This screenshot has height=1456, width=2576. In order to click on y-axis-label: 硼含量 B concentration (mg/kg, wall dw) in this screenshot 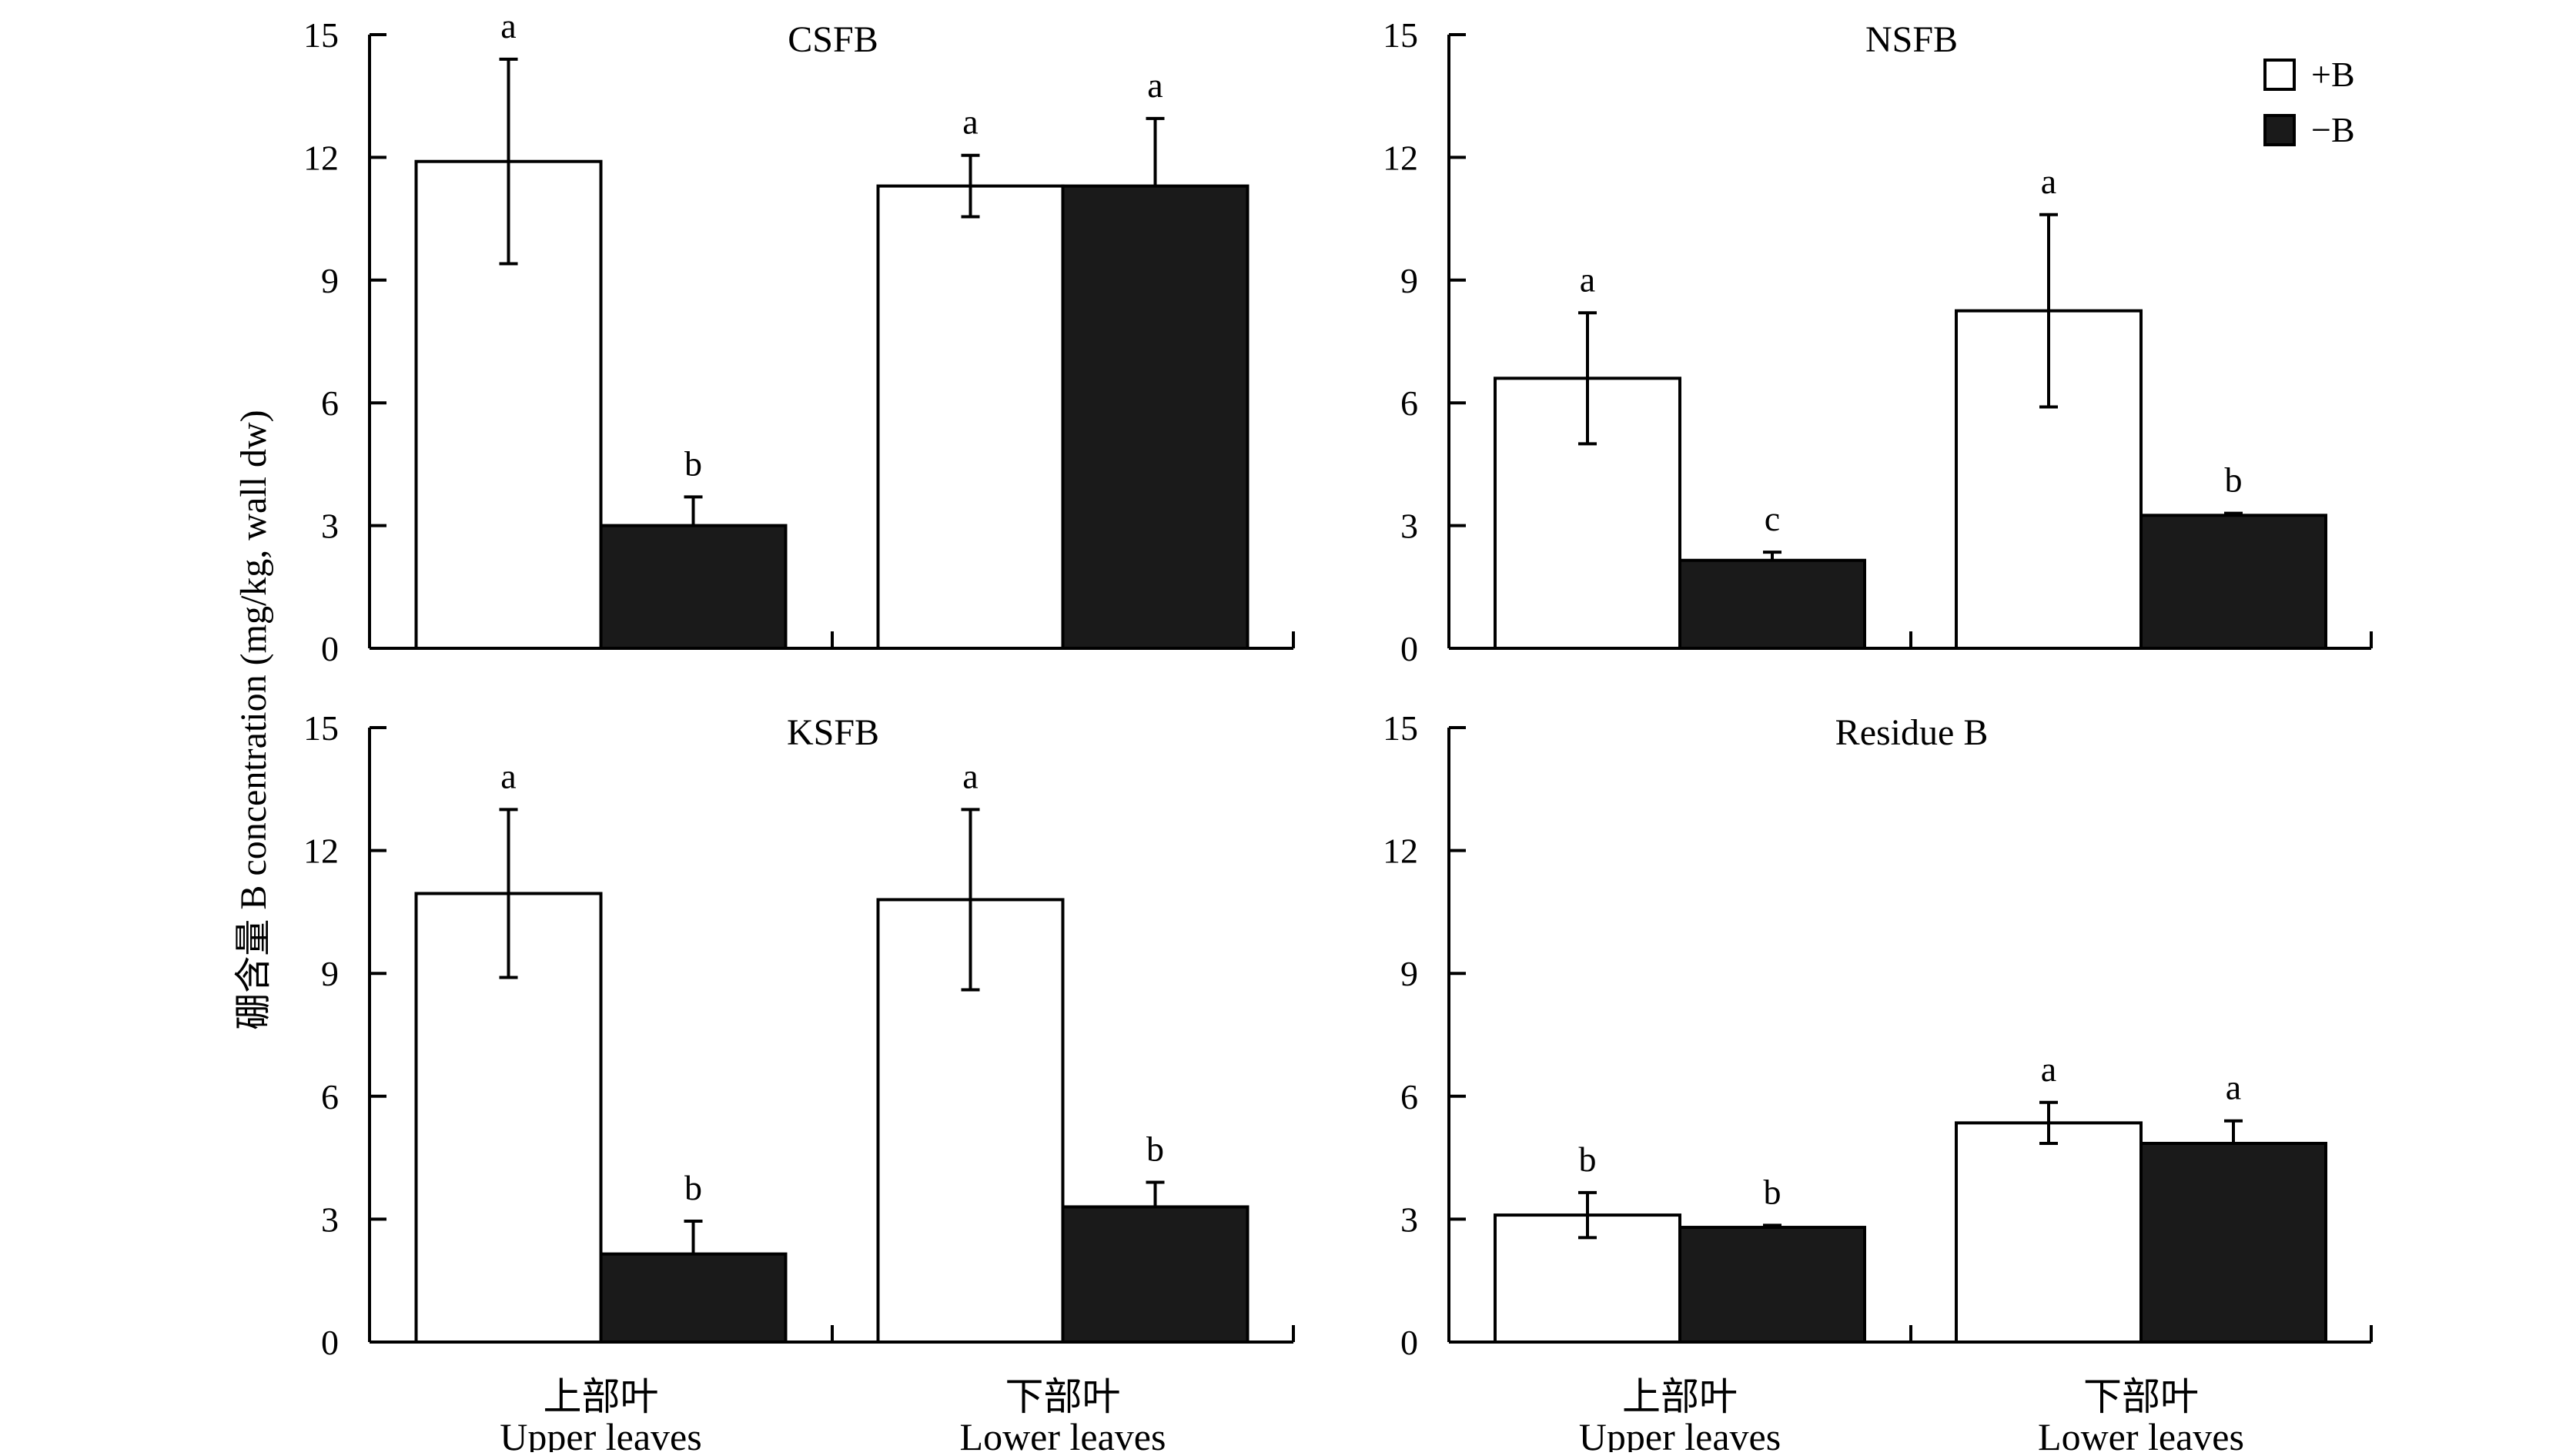, I will do `click(254, 719)`.